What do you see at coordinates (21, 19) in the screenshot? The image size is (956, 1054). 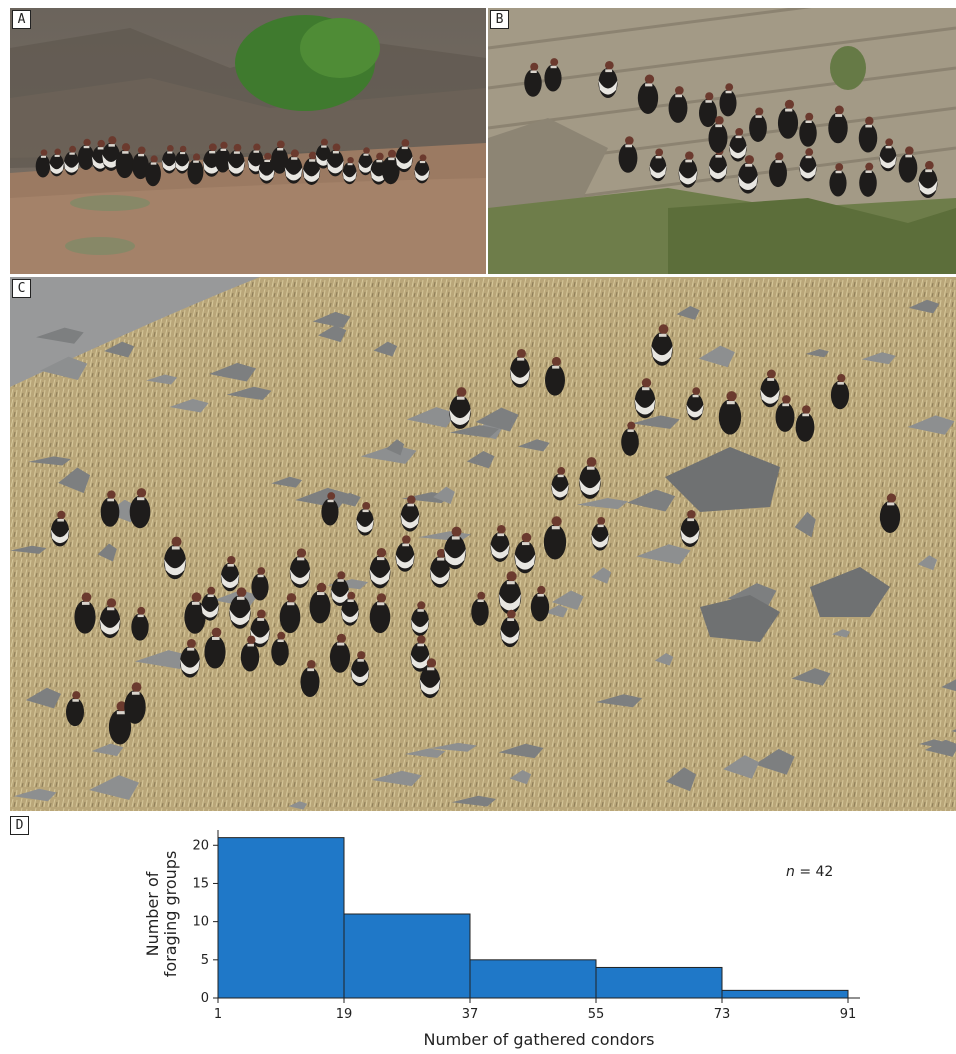 I see `panel-label-a: A` at bounding box center [21, 19].